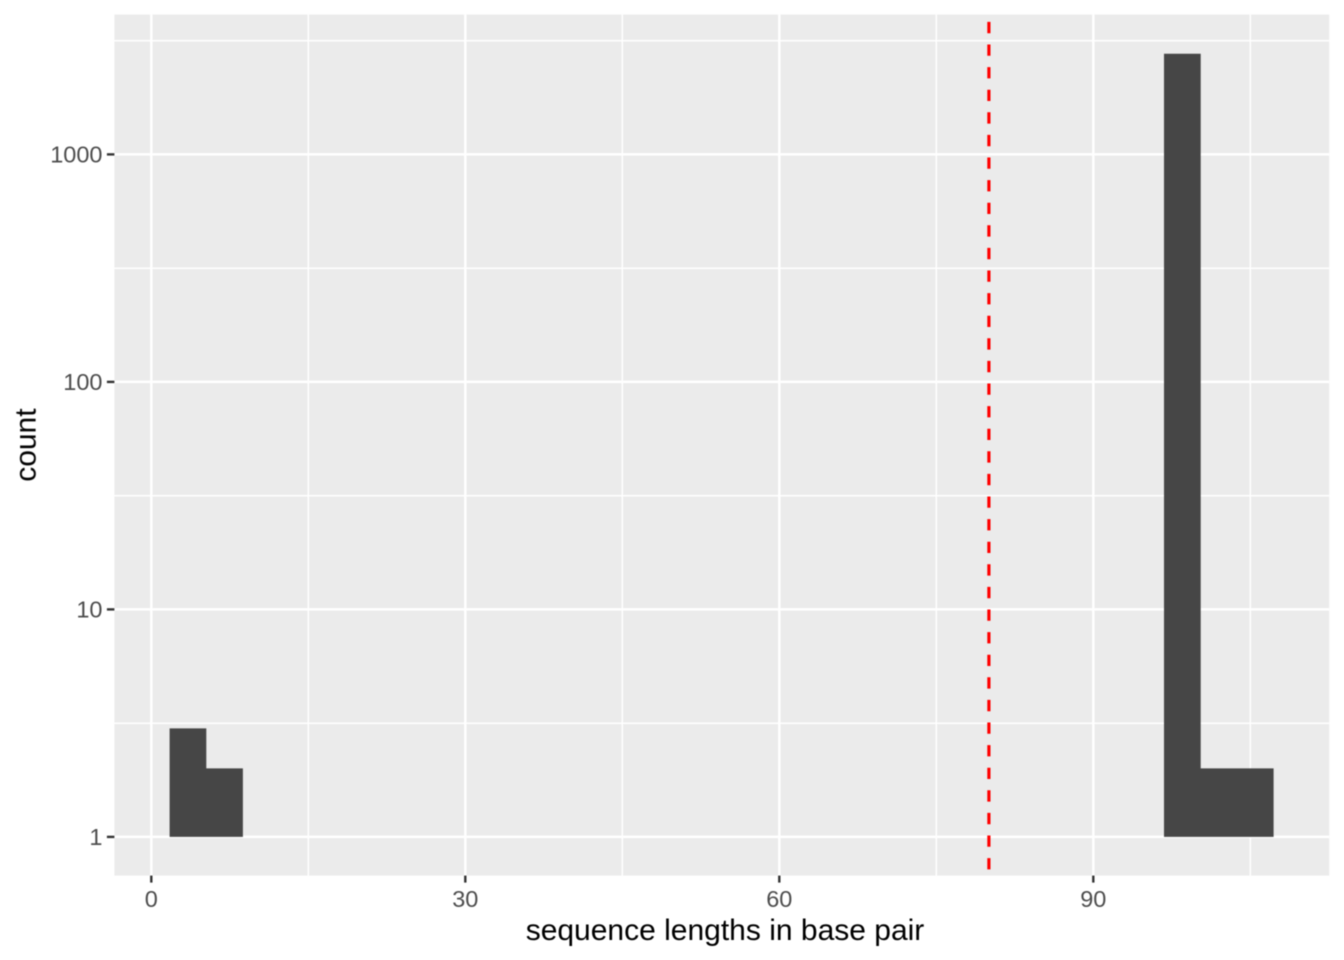 The width and height of the screenshot is (1344, 960). Describe the element at coordinates (76, 155) in the screenshot. I see `svg-text: 1000` at that location.